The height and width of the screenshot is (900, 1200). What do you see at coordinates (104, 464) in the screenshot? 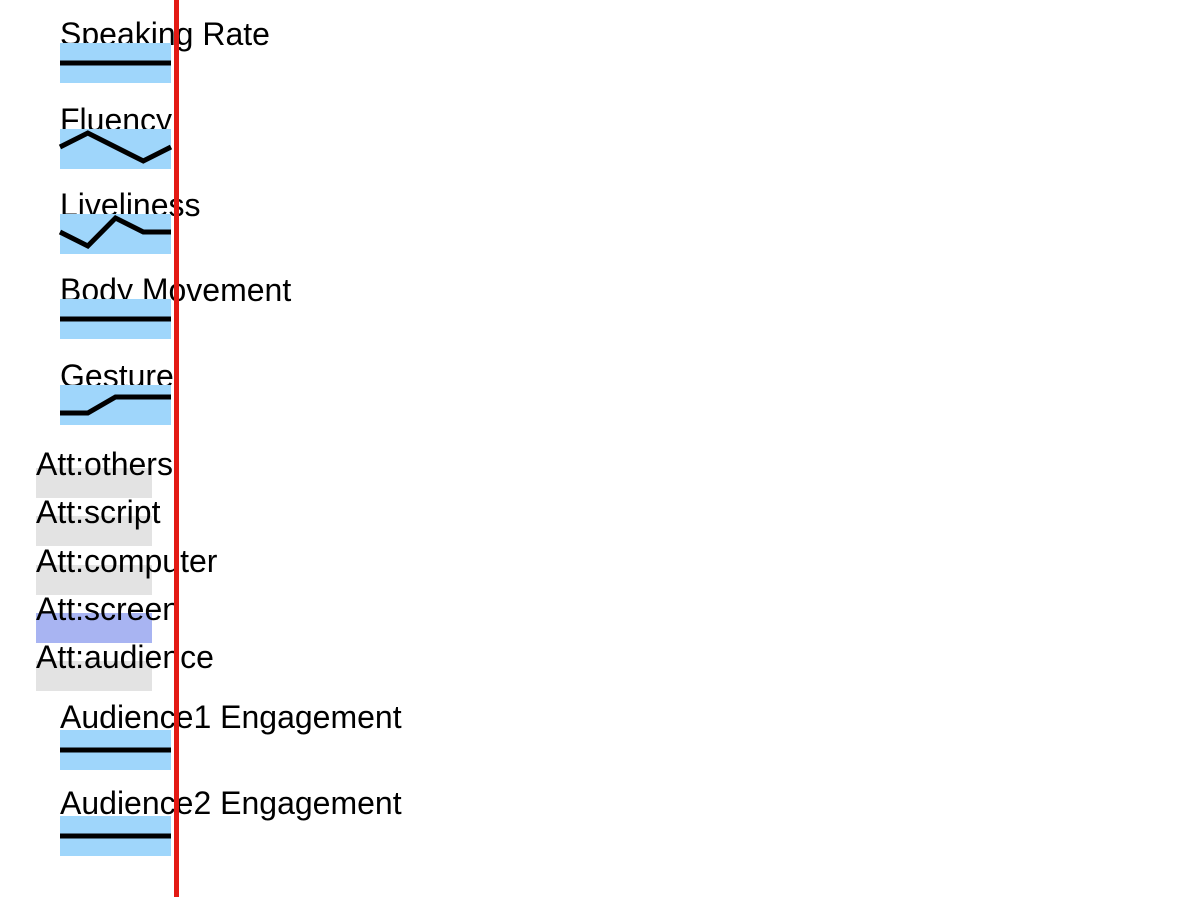
I see `att-others-label: Att:others` at bounding box center [104, 464].